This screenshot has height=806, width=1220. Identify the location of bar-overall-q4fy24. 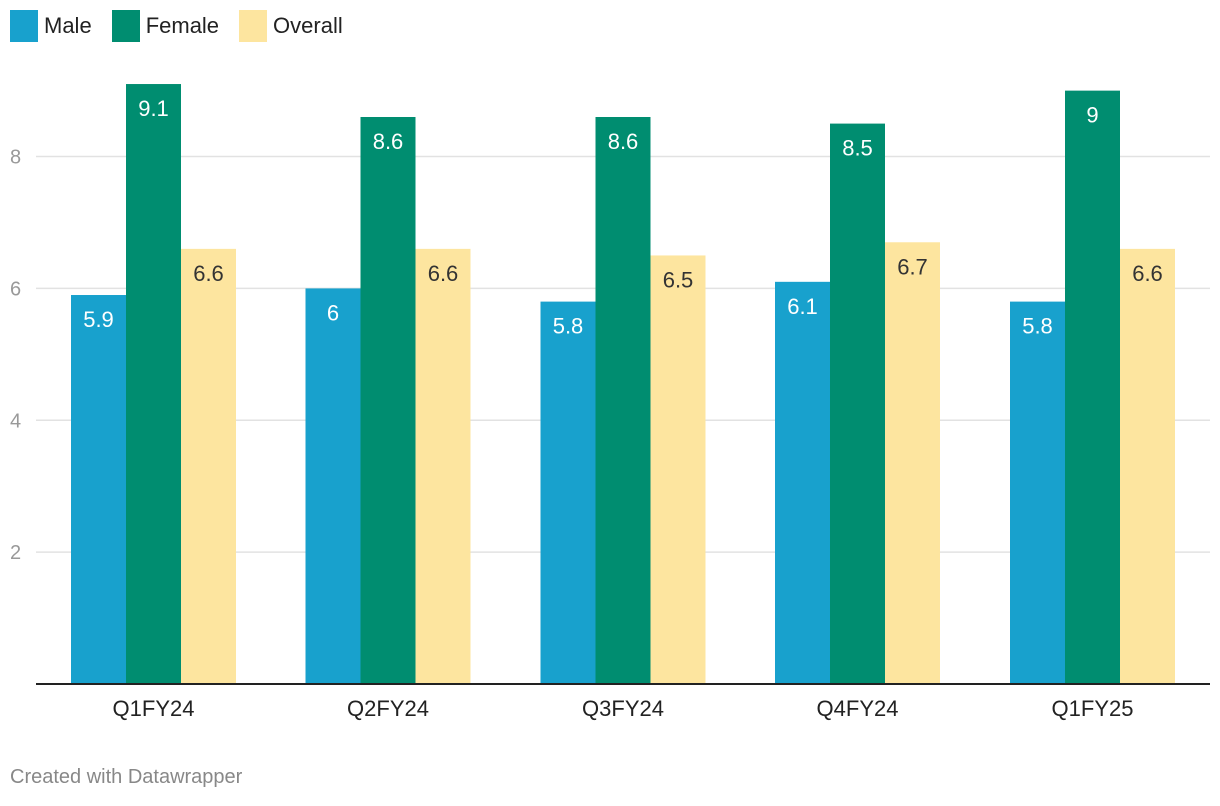
(912, 463).